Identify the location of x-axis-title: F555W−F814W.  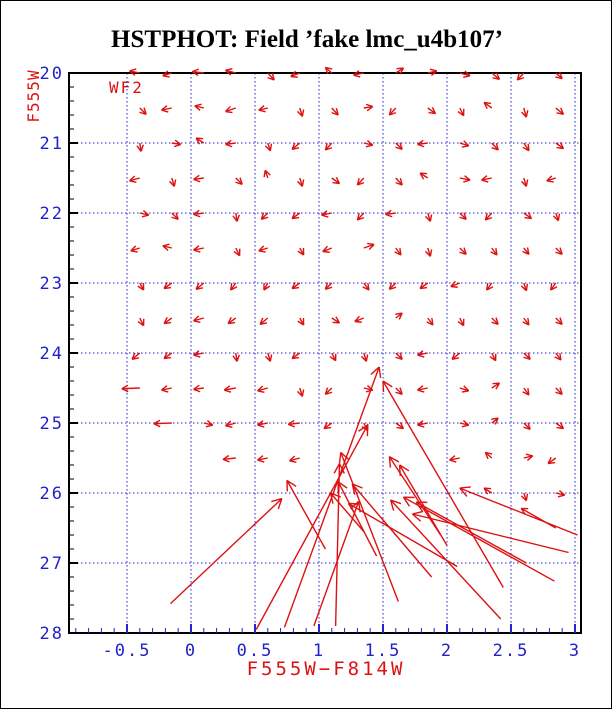
(326, 669).